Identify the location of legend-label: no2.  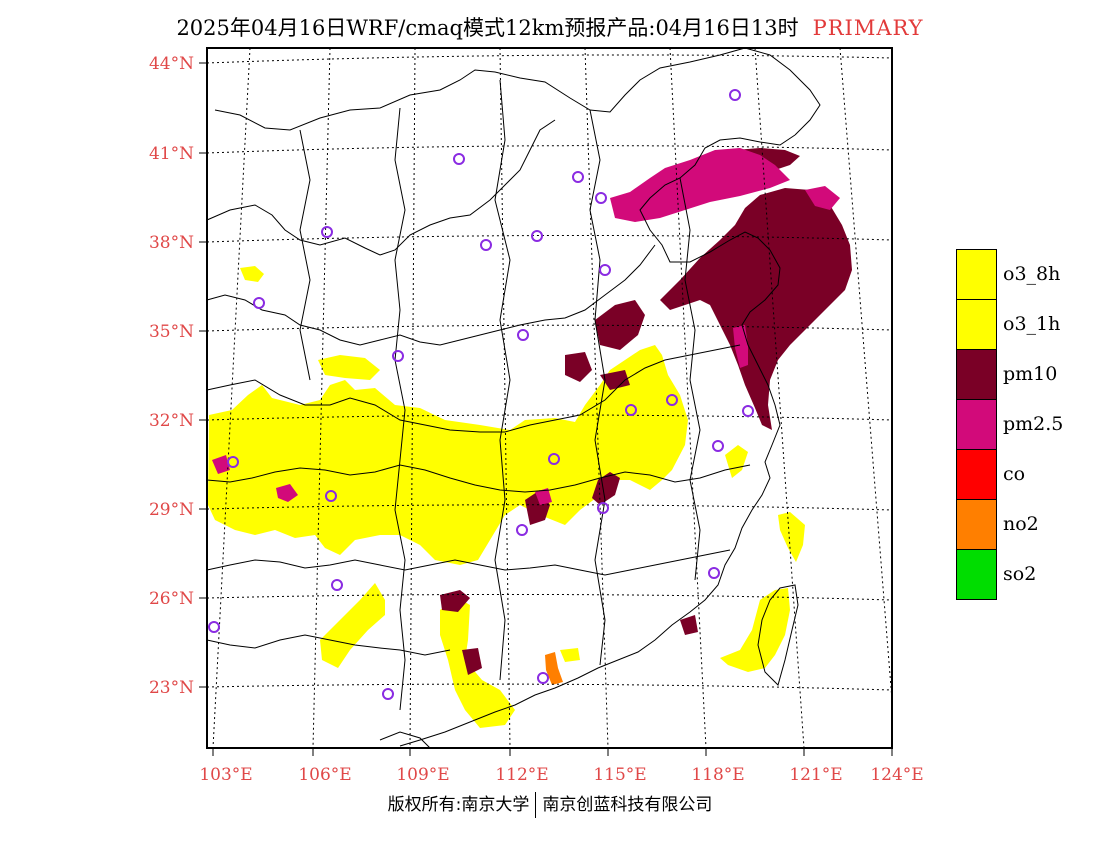
(1021, 524).